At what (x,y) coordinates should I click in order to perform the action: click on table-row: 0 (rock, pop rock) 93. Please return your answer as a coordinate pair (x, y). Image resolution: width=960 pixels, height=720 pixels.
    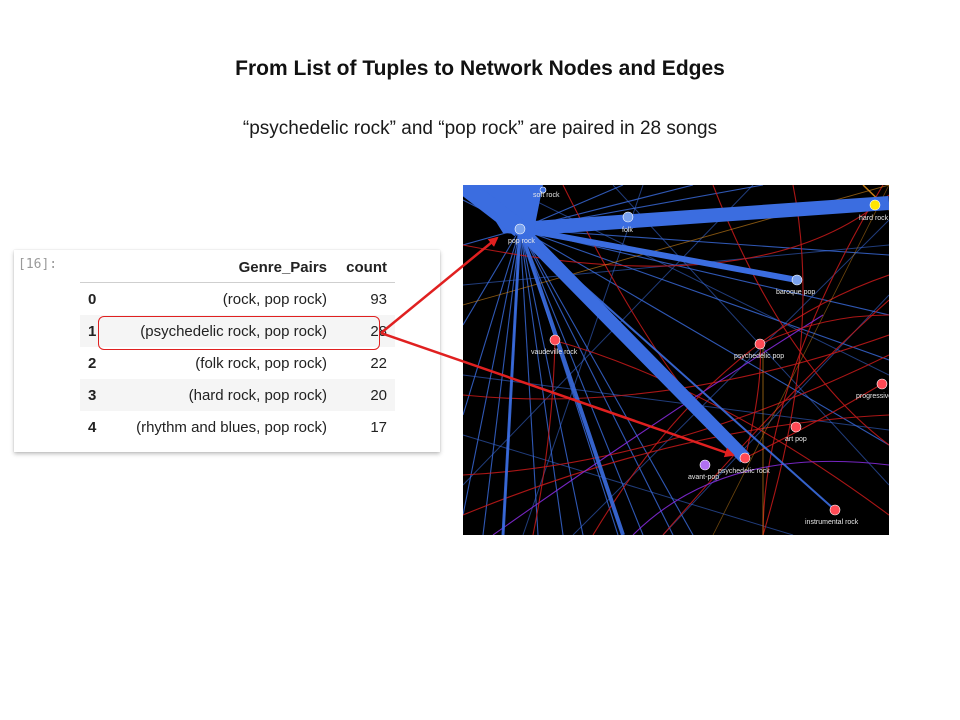
    Looking at the image, I should click on (237, 299).